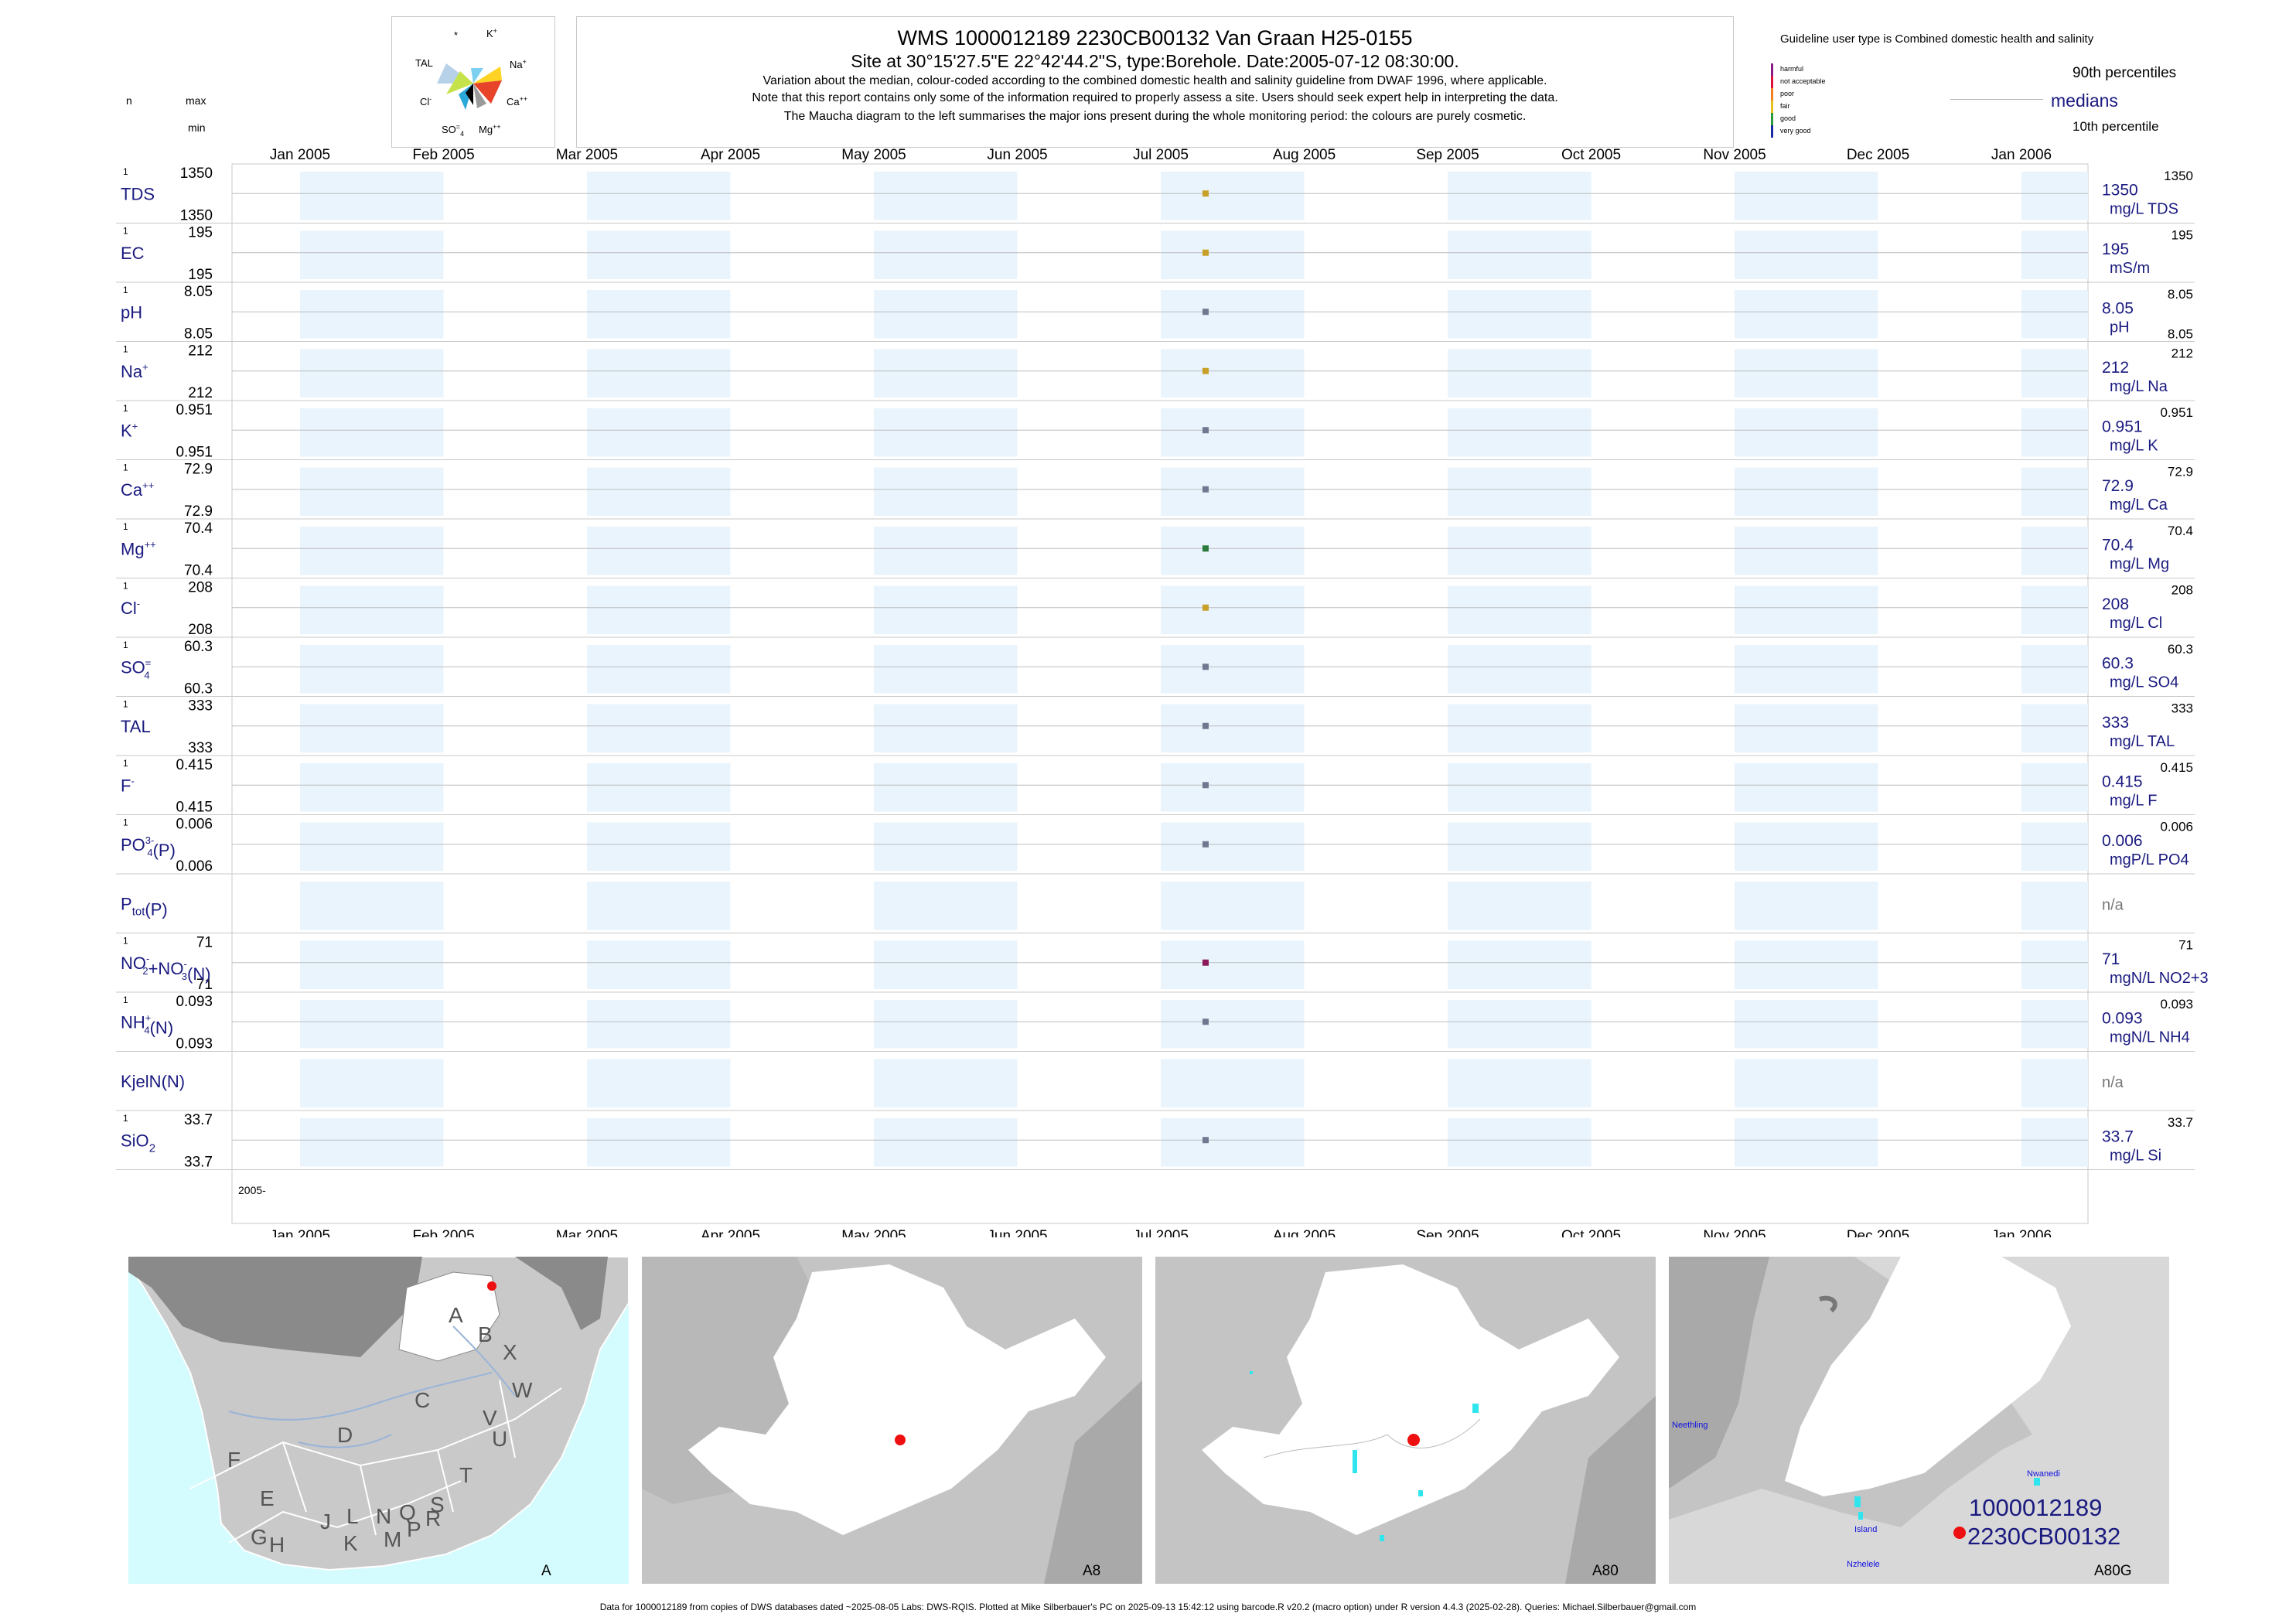  Describe the element at coordinates (414, 1529) in the screenshot. I see `region-label-p: P` at that location.